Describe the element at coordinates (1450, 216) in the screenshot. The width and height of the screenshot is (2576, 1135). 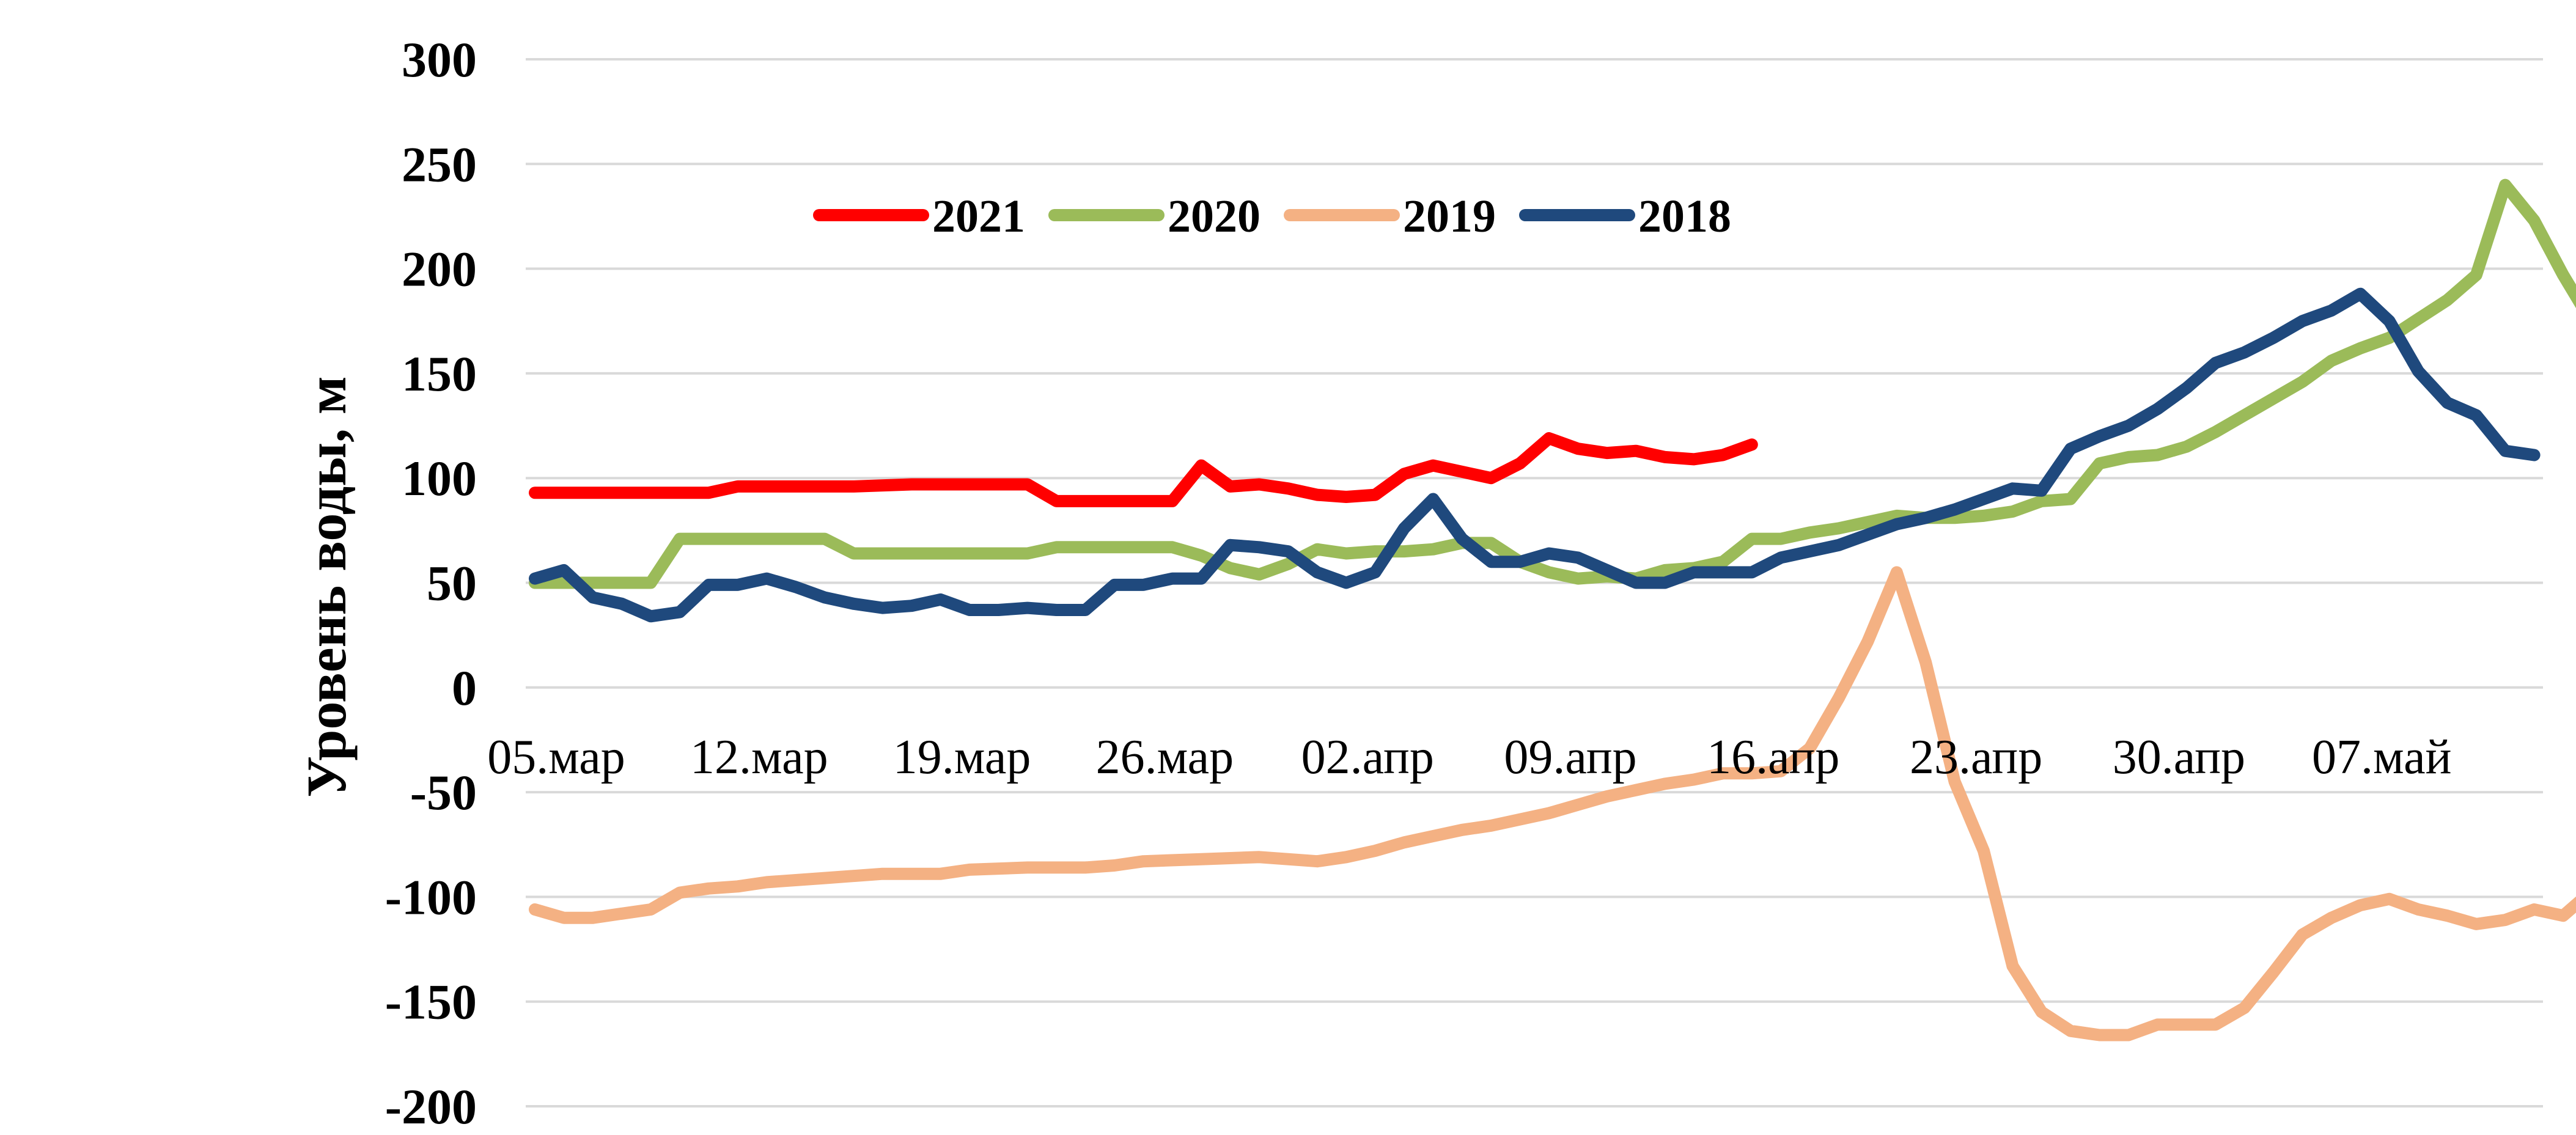
I see `legend-label-2019: 2019` at that location.